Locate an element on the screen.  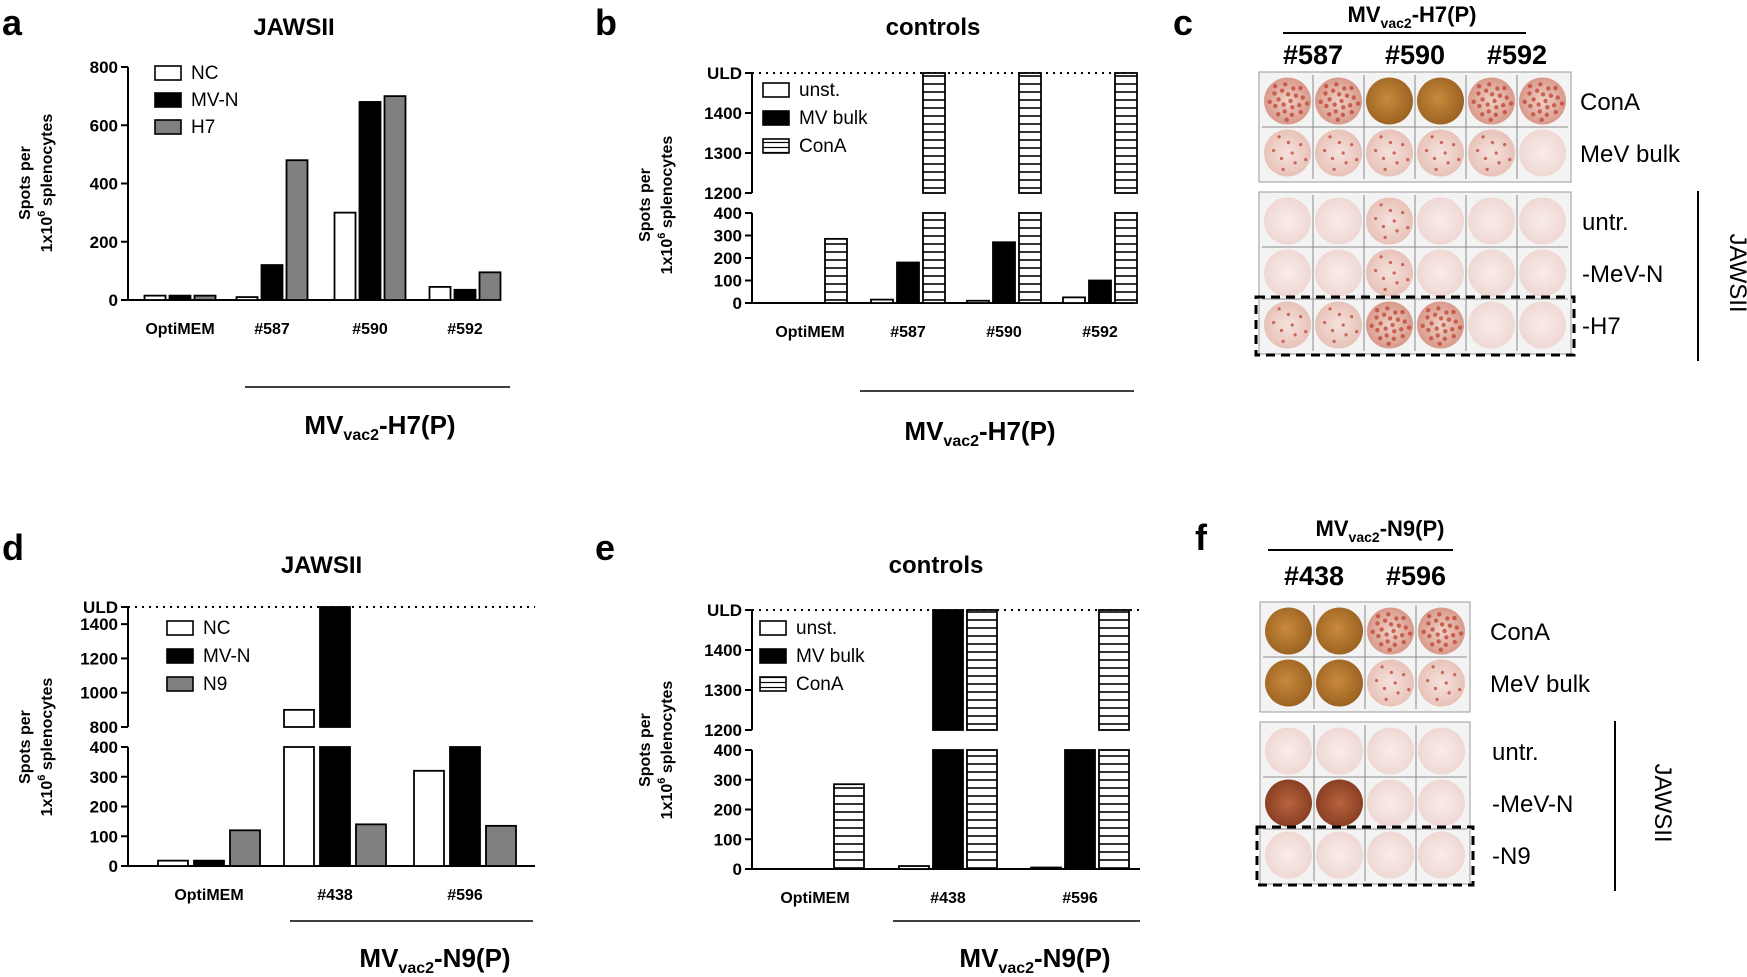
chart-a-ytick-label: 800 is located at coordinates (104, 67).